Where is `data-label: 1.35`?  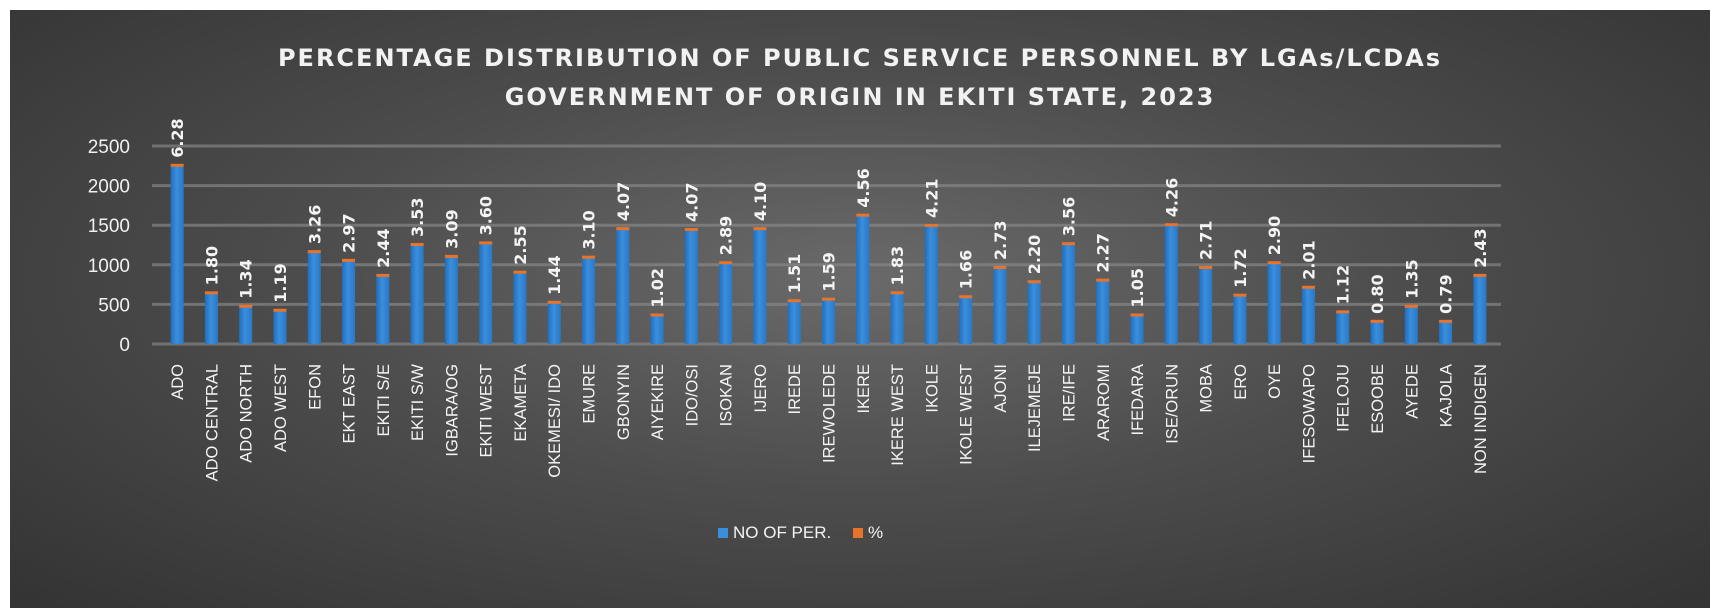 data-label: 1.35 is located at coordinates (1411, 278).